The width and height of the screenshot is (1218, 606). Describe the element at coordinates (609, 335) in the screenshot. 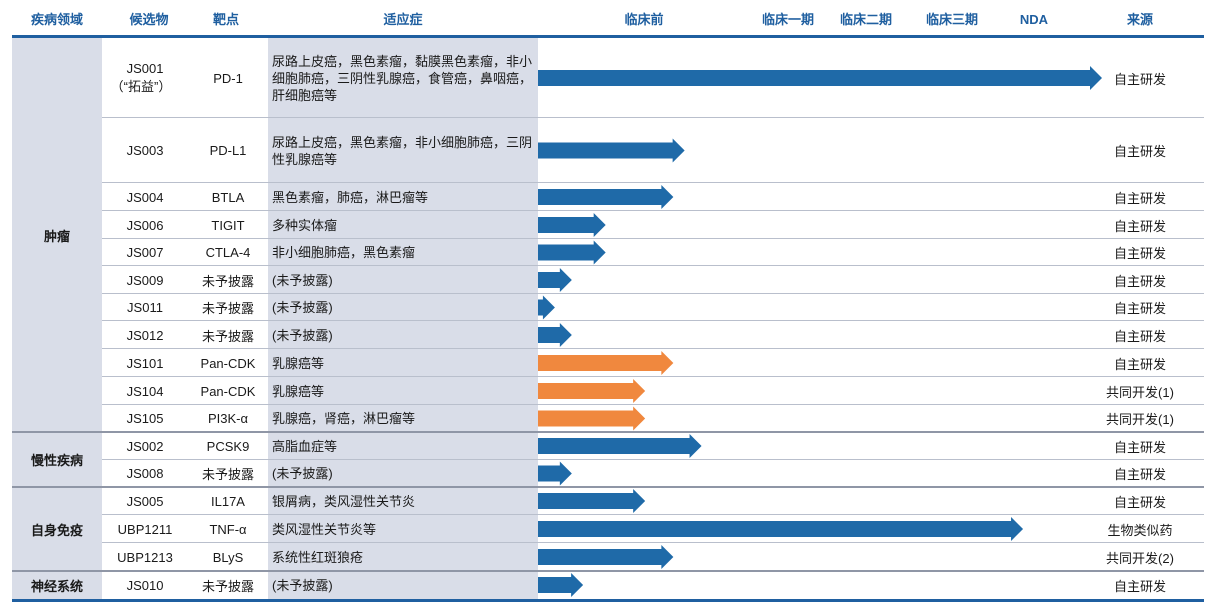

I see `pipeline-row: JS012 未予披露 (未予披露) 自主研发` at that location.